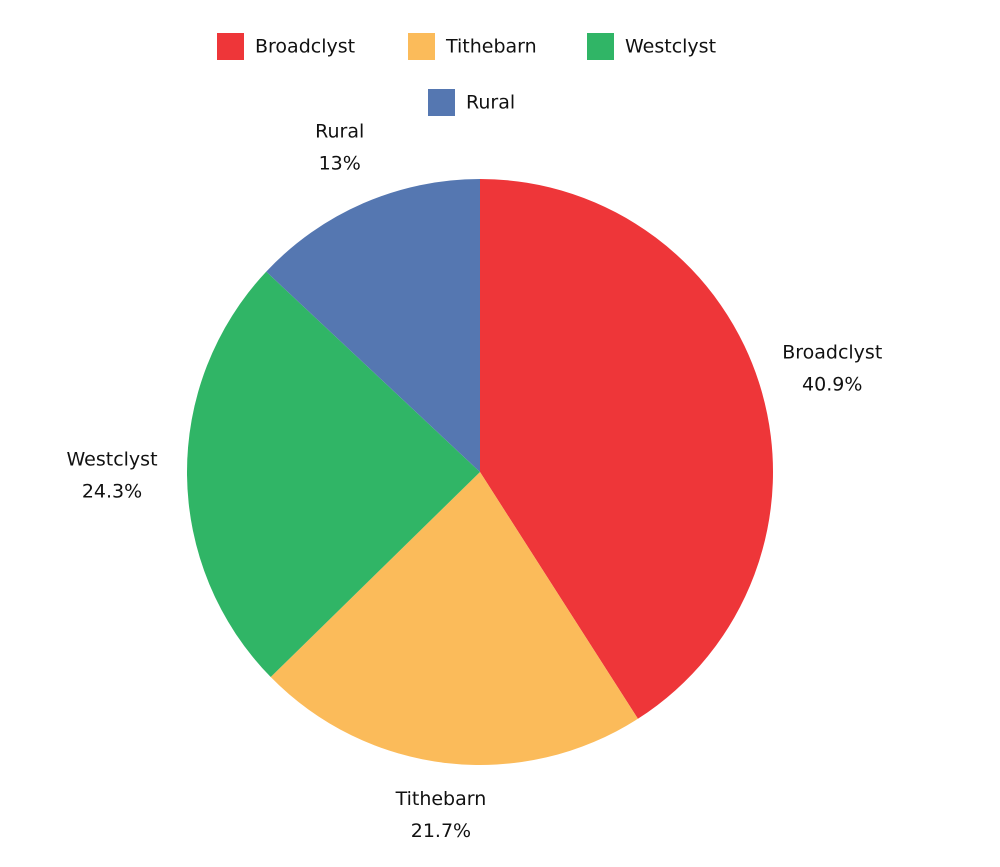 The width and height of the screenshot is (1000, 867). Describe the element at coordinates (832, 352) in the screenshot. I see `slice-label: Broadclyst` at that location.